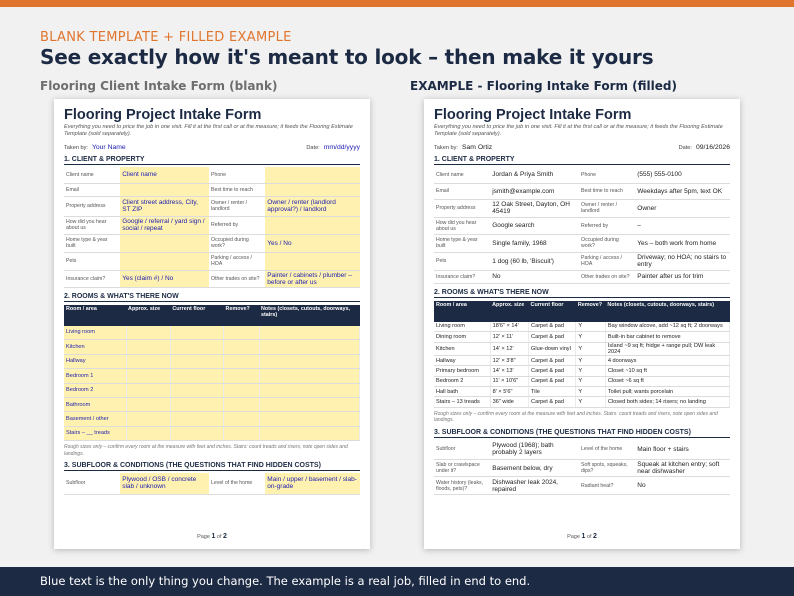  I want to click on field-label: Phone, so click(237, 175).